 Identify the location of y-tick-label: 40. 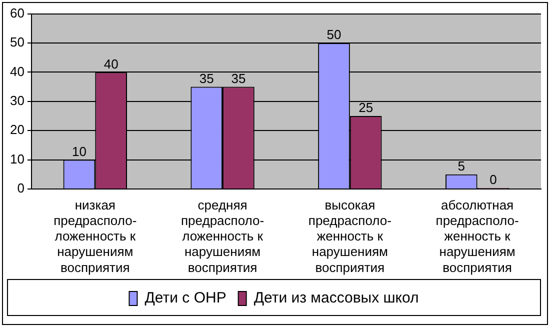
(17, 71).